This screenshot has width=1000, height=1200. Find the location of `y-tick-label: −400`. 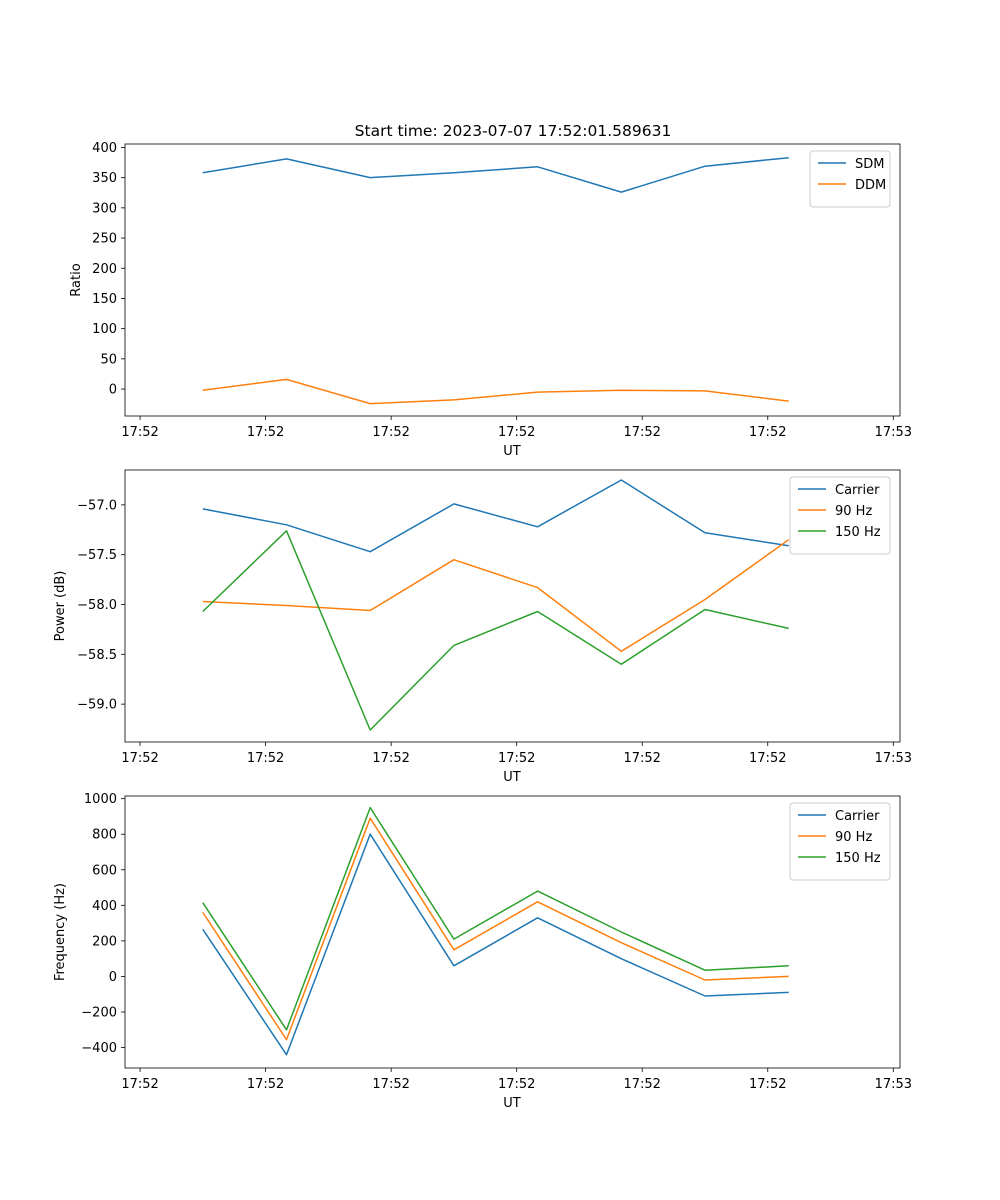

y-tick-label: −400 is located at coordinates (99, 1048).